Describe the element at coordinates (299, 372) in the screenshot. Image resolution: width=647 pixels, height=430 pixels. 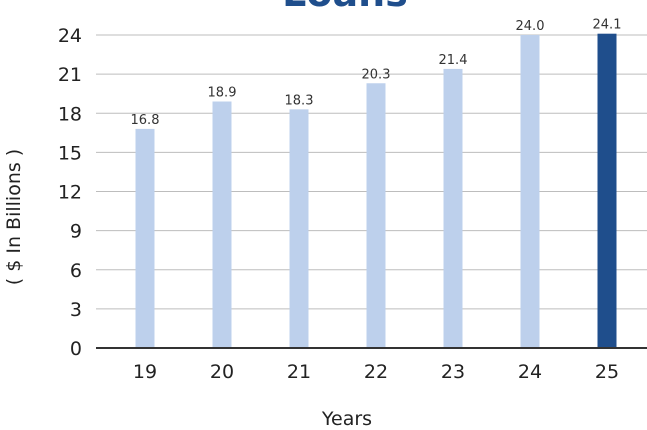
I see `x-tick-label: 21` at that location.